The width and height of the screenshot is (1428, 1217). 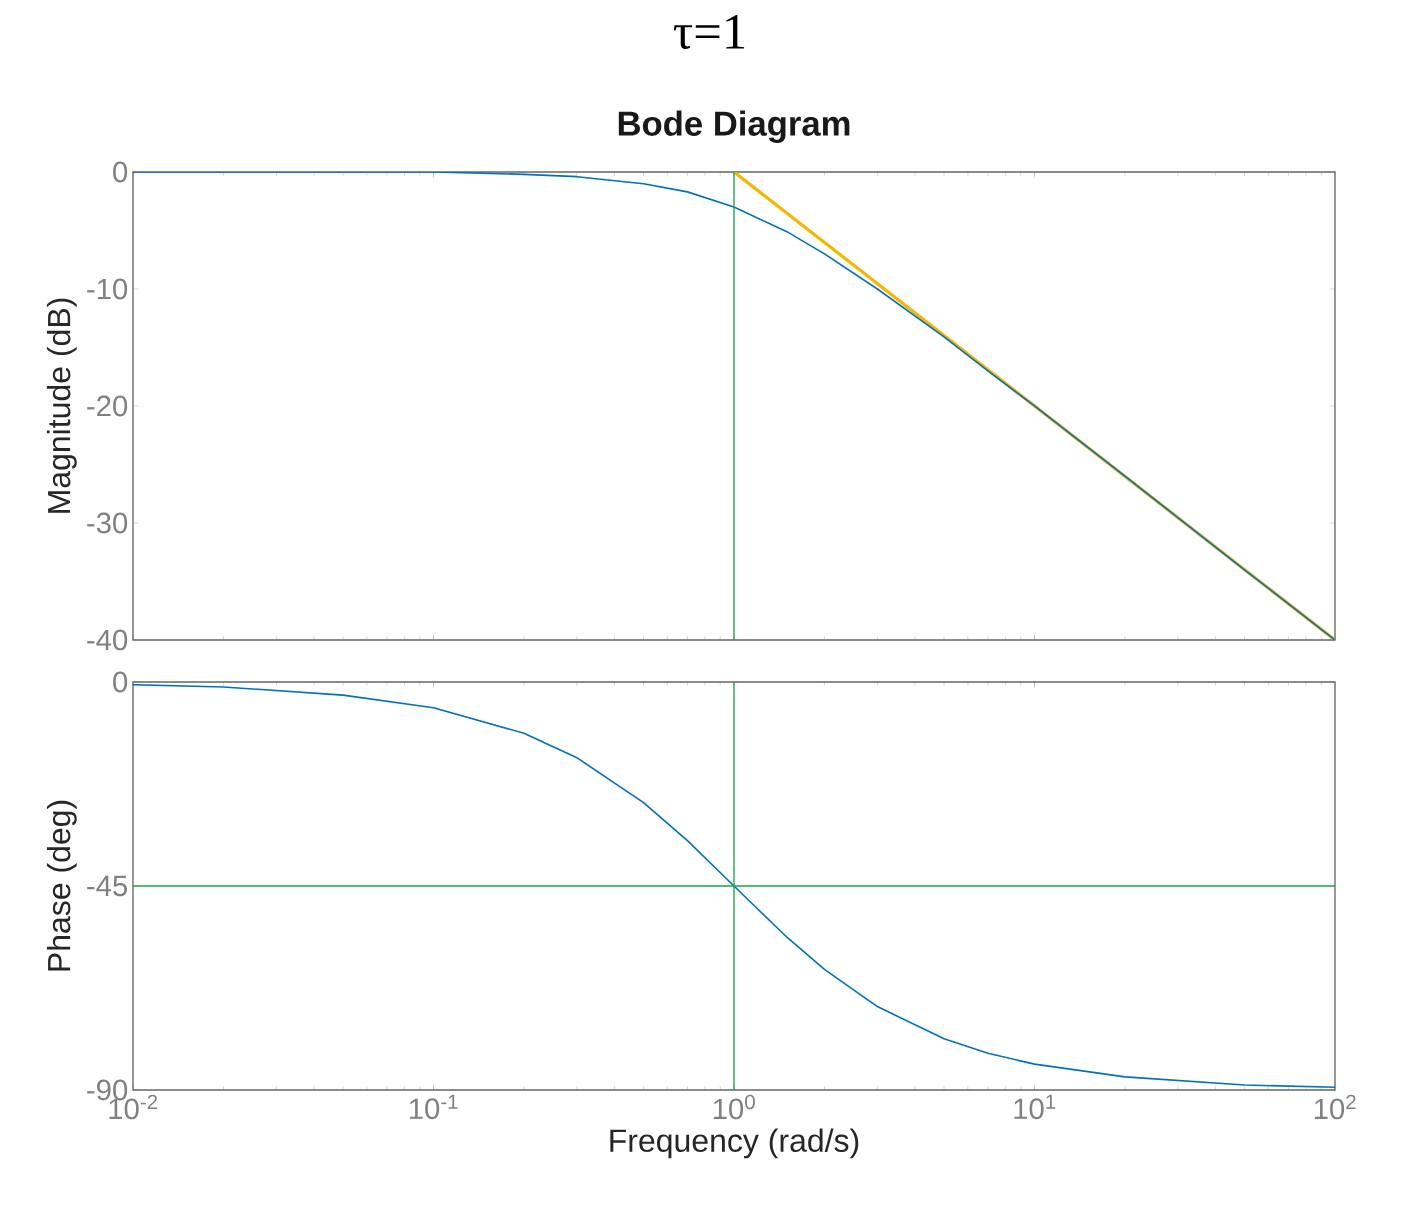 I want to click on y-tick-label: -45, so click(x=107, y=886).